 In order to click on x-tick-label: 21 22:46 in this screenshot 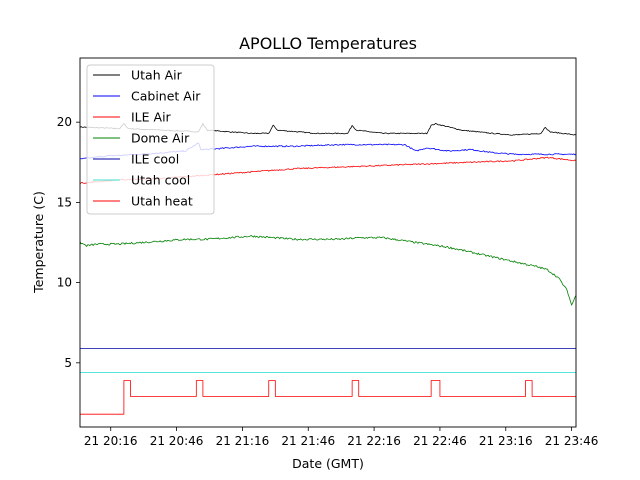, I will do `click(440, 441)`.